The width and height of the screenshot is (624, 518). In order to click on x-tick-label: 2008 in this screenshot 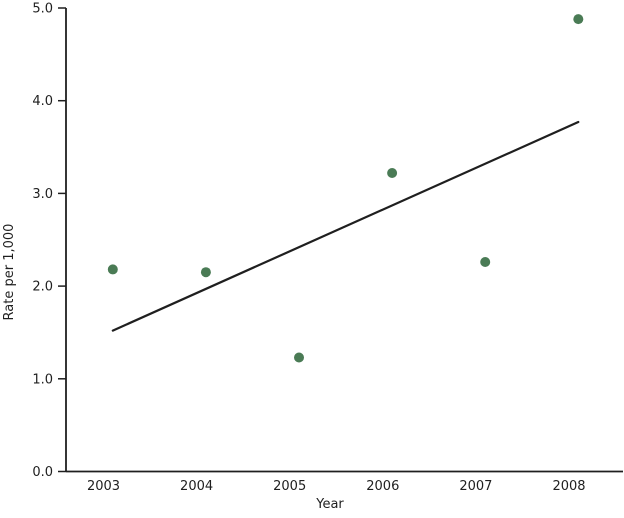, I will do `click(568, 486)`.